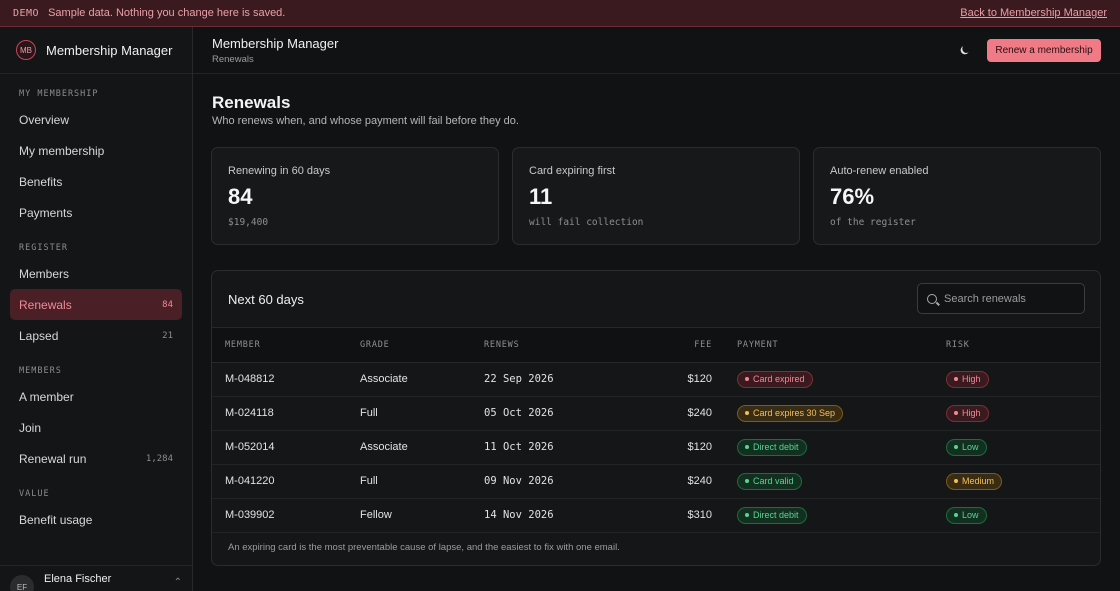  Describe the element at coordinates (266, 299) in the screenshot. I see `table-title: Next 60 days` at that location.